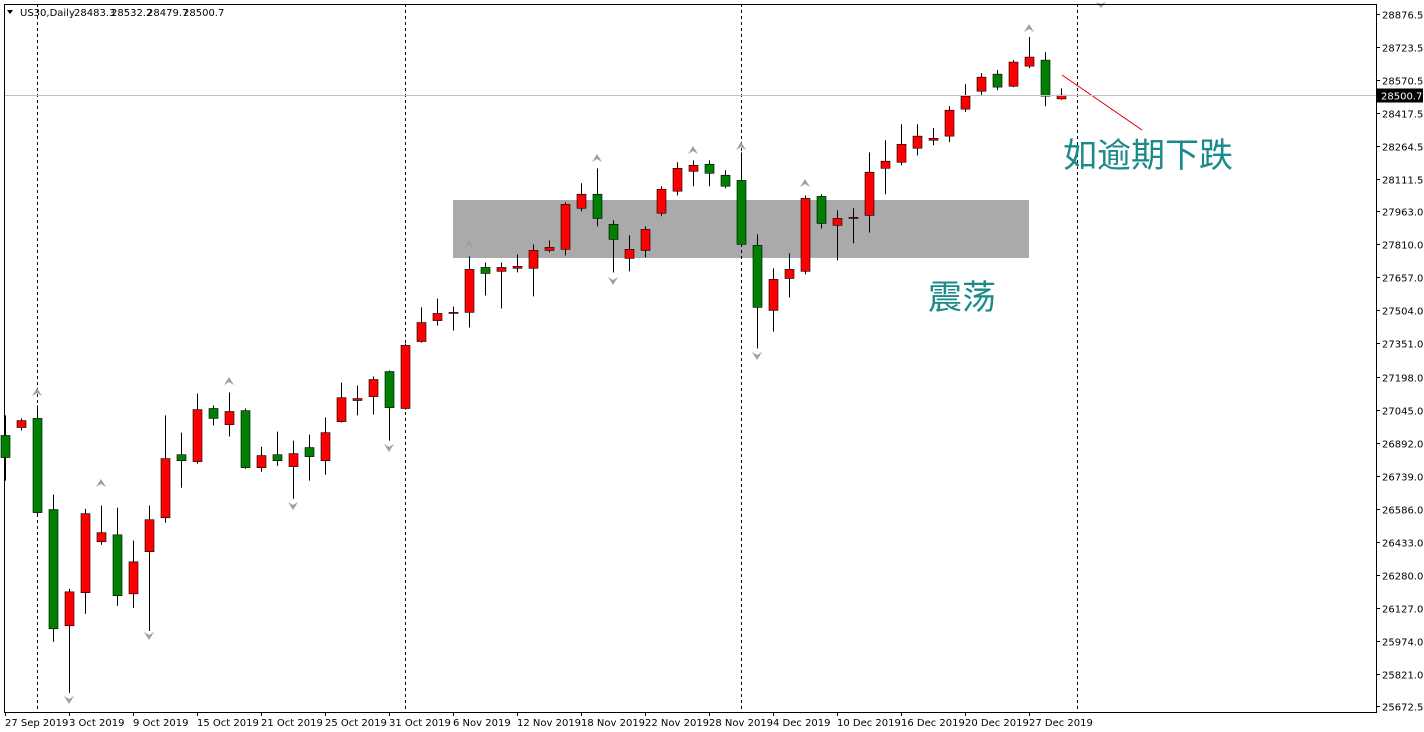  What do you see at coordinates (94, 13) in the screenshot?
I see `header-open: 28483.3` at bounding box center [94, 13].